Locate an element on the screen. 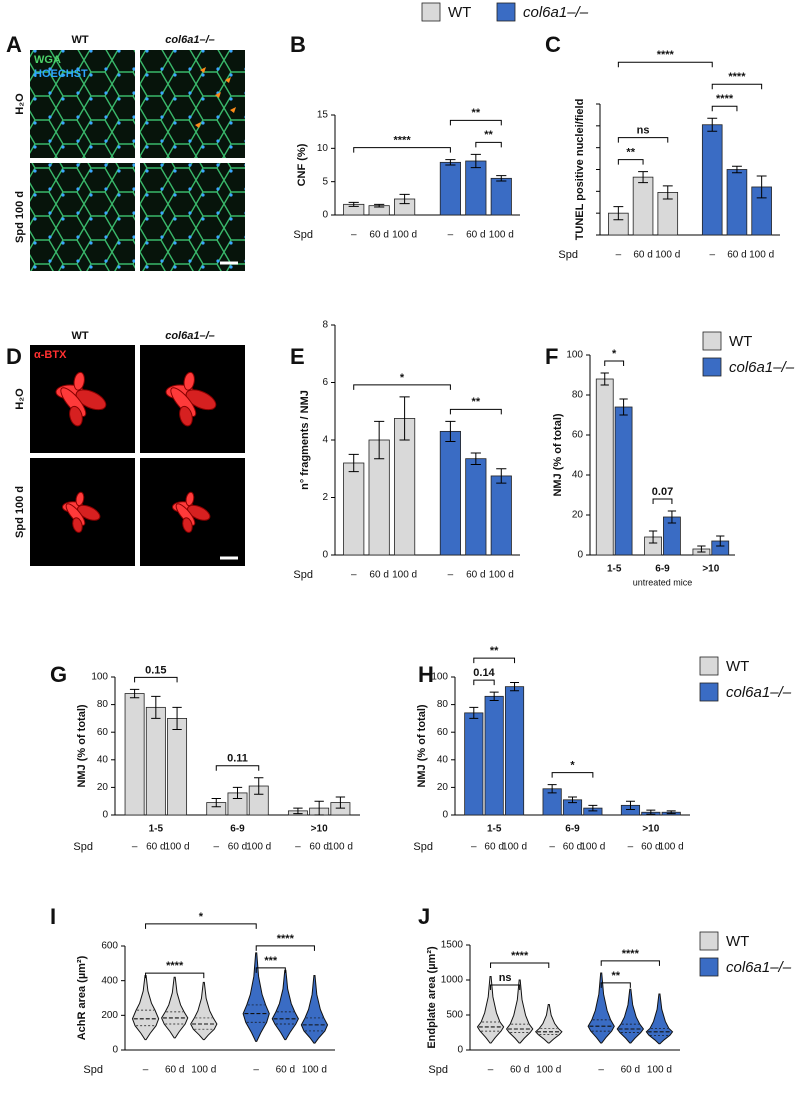  panel-letter: F is located at coordinates (551, 356).